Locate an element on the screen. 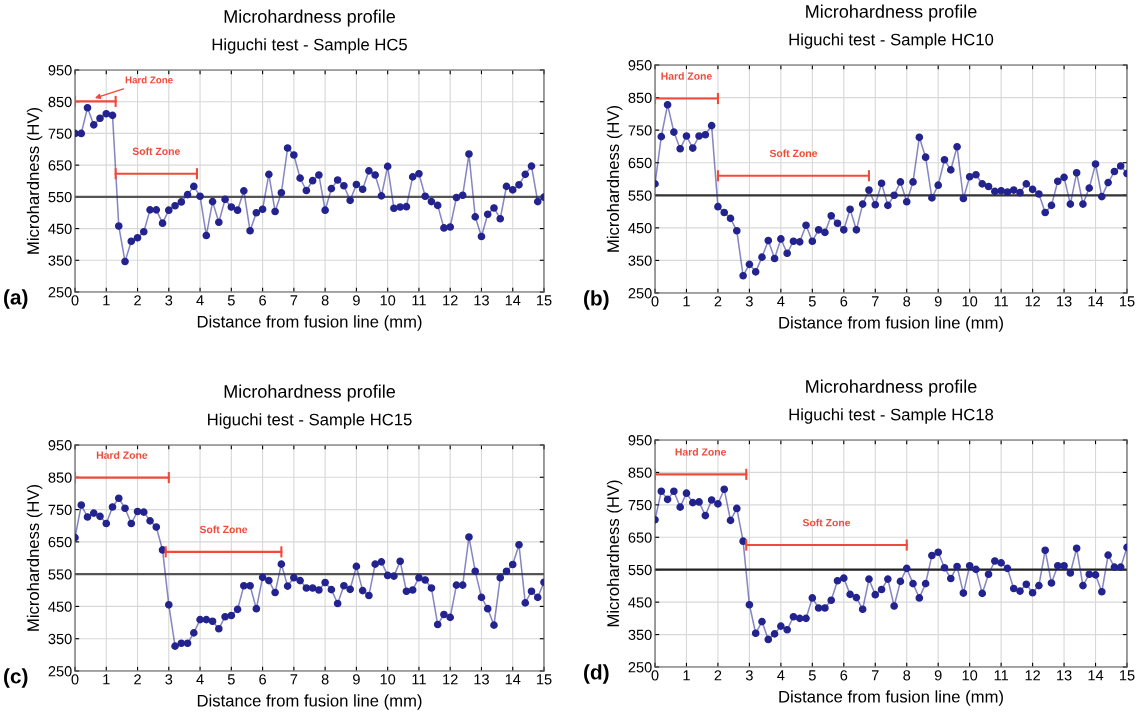 Image resolution: width=1142 pixels, height=723 pixels. x-tick-label: 4 is located at coordinates (781, 301).